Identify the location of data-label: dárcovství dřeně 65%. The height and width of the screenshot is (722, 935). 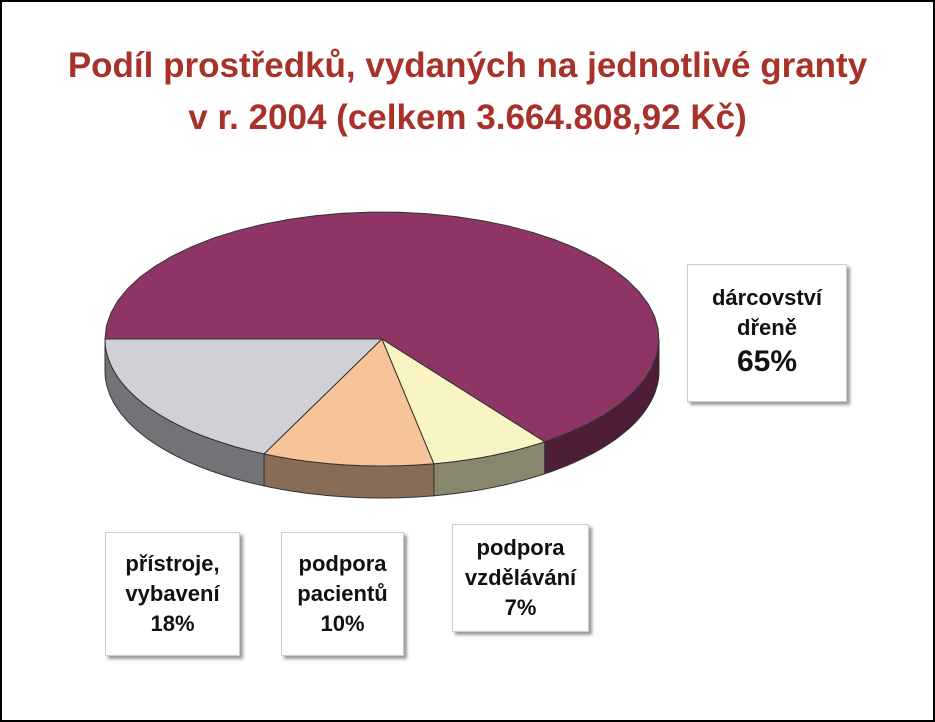
(767, 333).